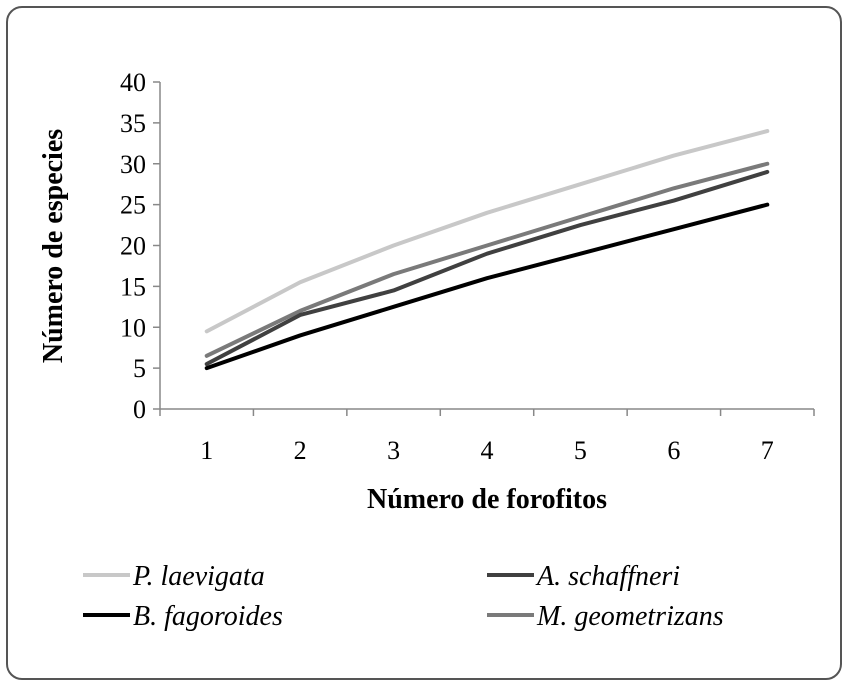 This screenshot has width=854, height=691. Describe the element at coordinates (198, 576) in the screenshot. I see `legend-label-p-laevigata: P. laevigata` at that location.